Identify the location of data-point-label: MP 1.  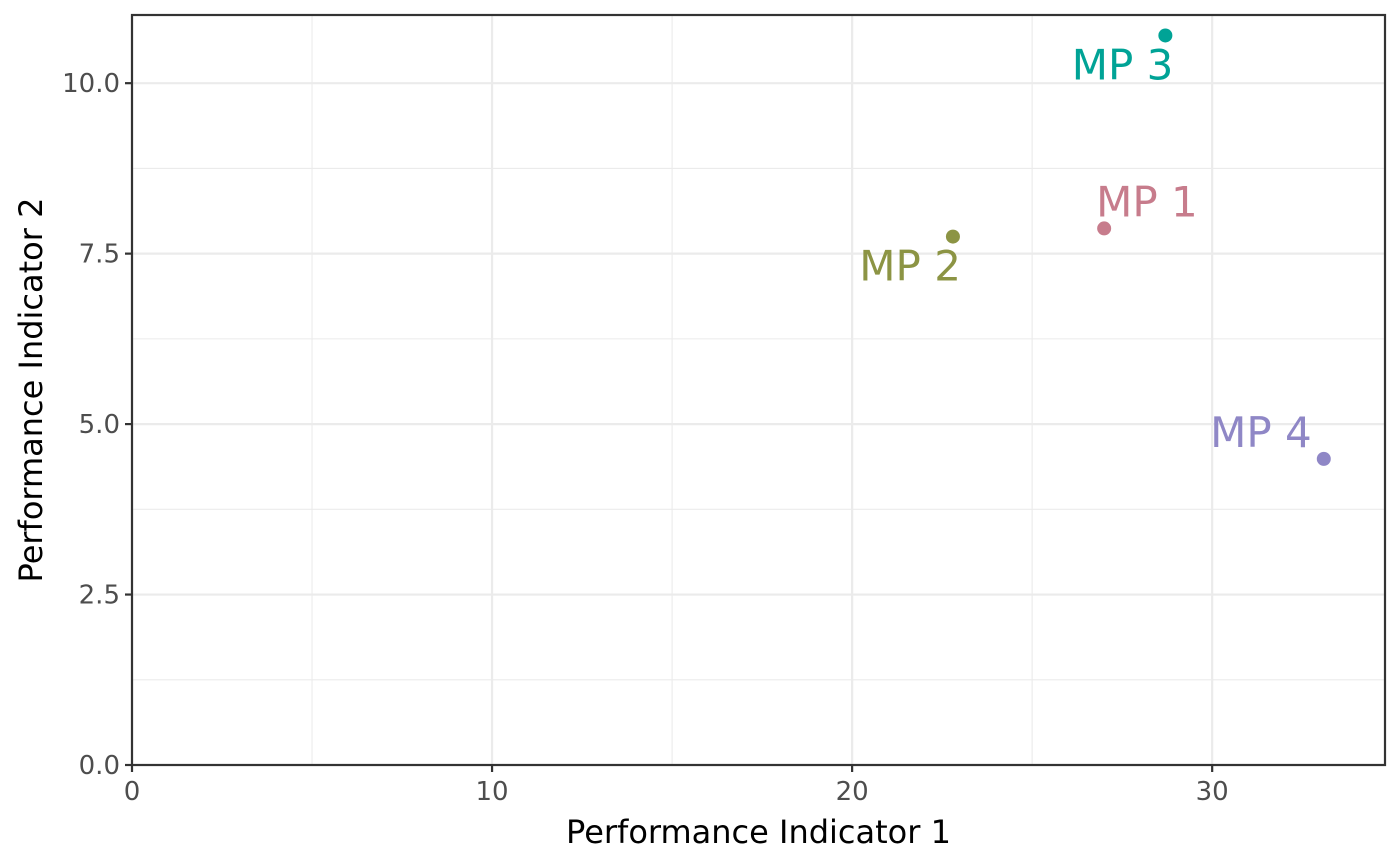
(1147, 201).